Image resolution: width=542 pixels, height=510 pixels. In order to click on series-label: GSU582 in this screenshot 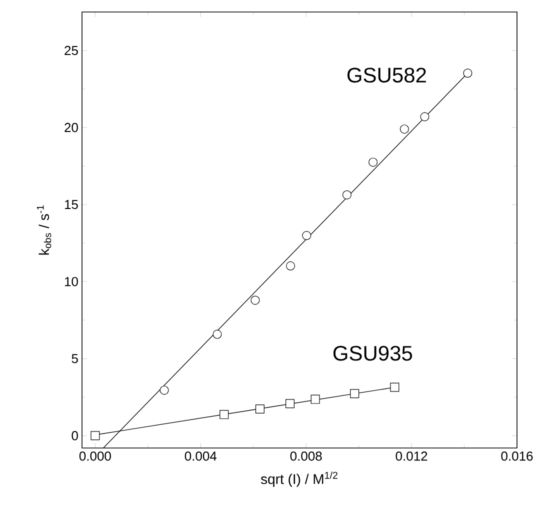, I will do `click(386, 75)`.